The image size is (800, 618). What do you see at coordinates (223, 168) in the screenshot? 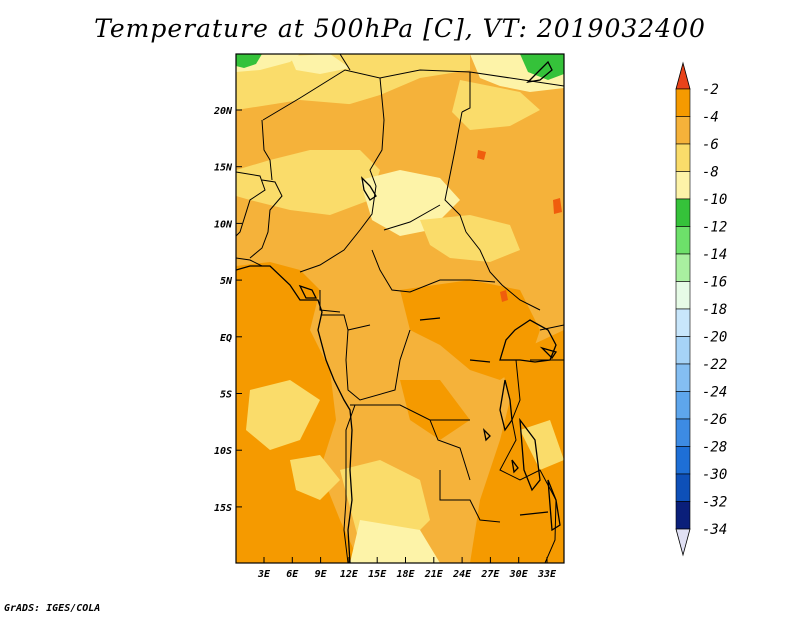
I see `lat-tick-label: 15N` at bounding box center [223, 168].